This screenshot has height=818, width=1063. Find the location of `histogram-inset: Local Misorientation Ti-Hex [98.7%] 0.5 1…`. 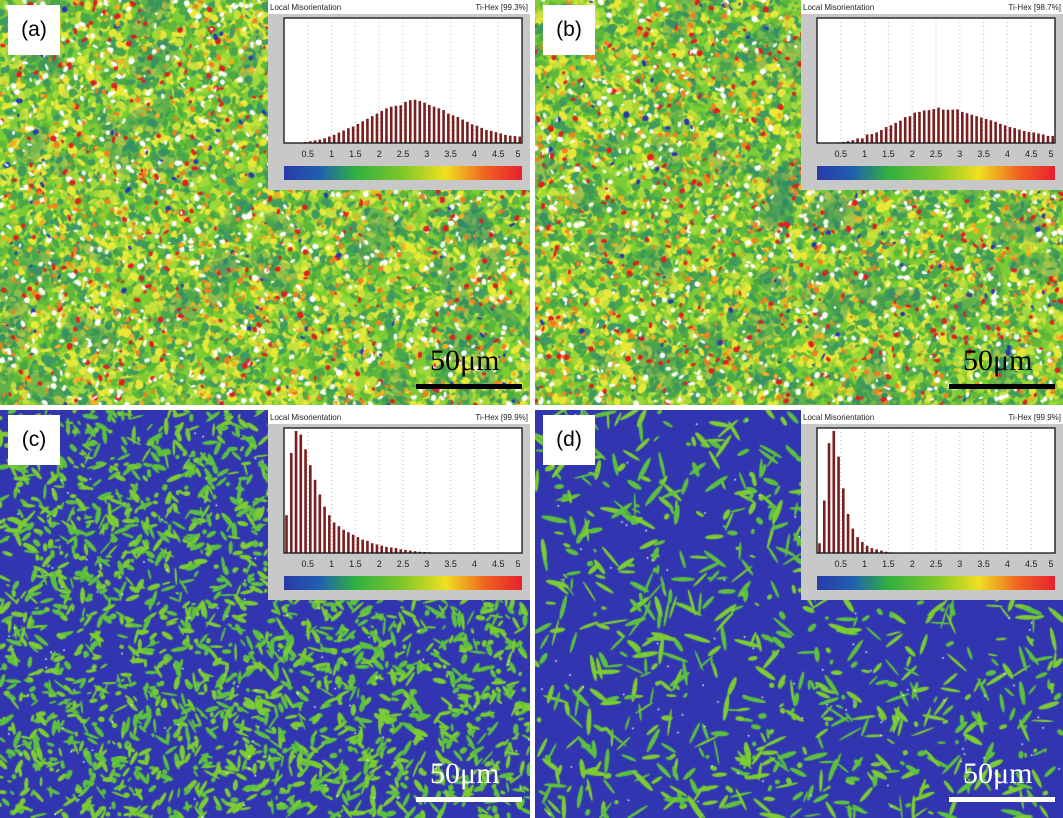

histogram-inset: Local Misorientation Ti-Hex [98.7%] 0.5 1… is located at coordinates (932, 95).